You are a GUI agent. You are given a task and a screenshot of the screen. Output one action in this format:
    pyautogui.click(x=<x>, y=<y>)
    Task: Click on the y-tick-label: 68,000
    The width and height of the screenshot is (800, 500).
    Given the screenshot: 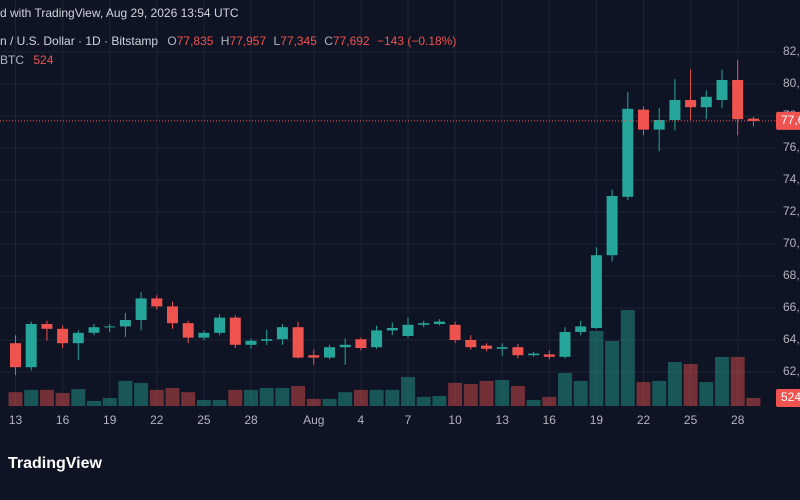 What is the action you would take?
    pyautogui.click(x=791, y=275)
    